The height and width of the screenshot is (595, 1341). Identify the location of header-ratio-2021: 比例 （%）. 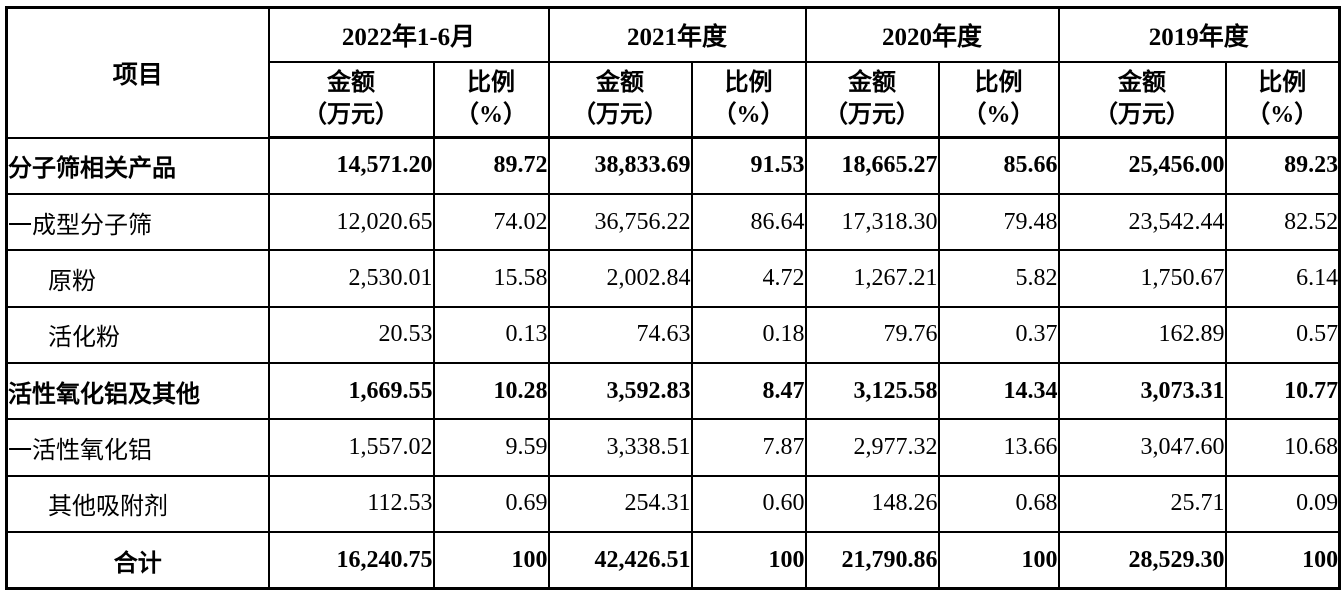
(748, 99).